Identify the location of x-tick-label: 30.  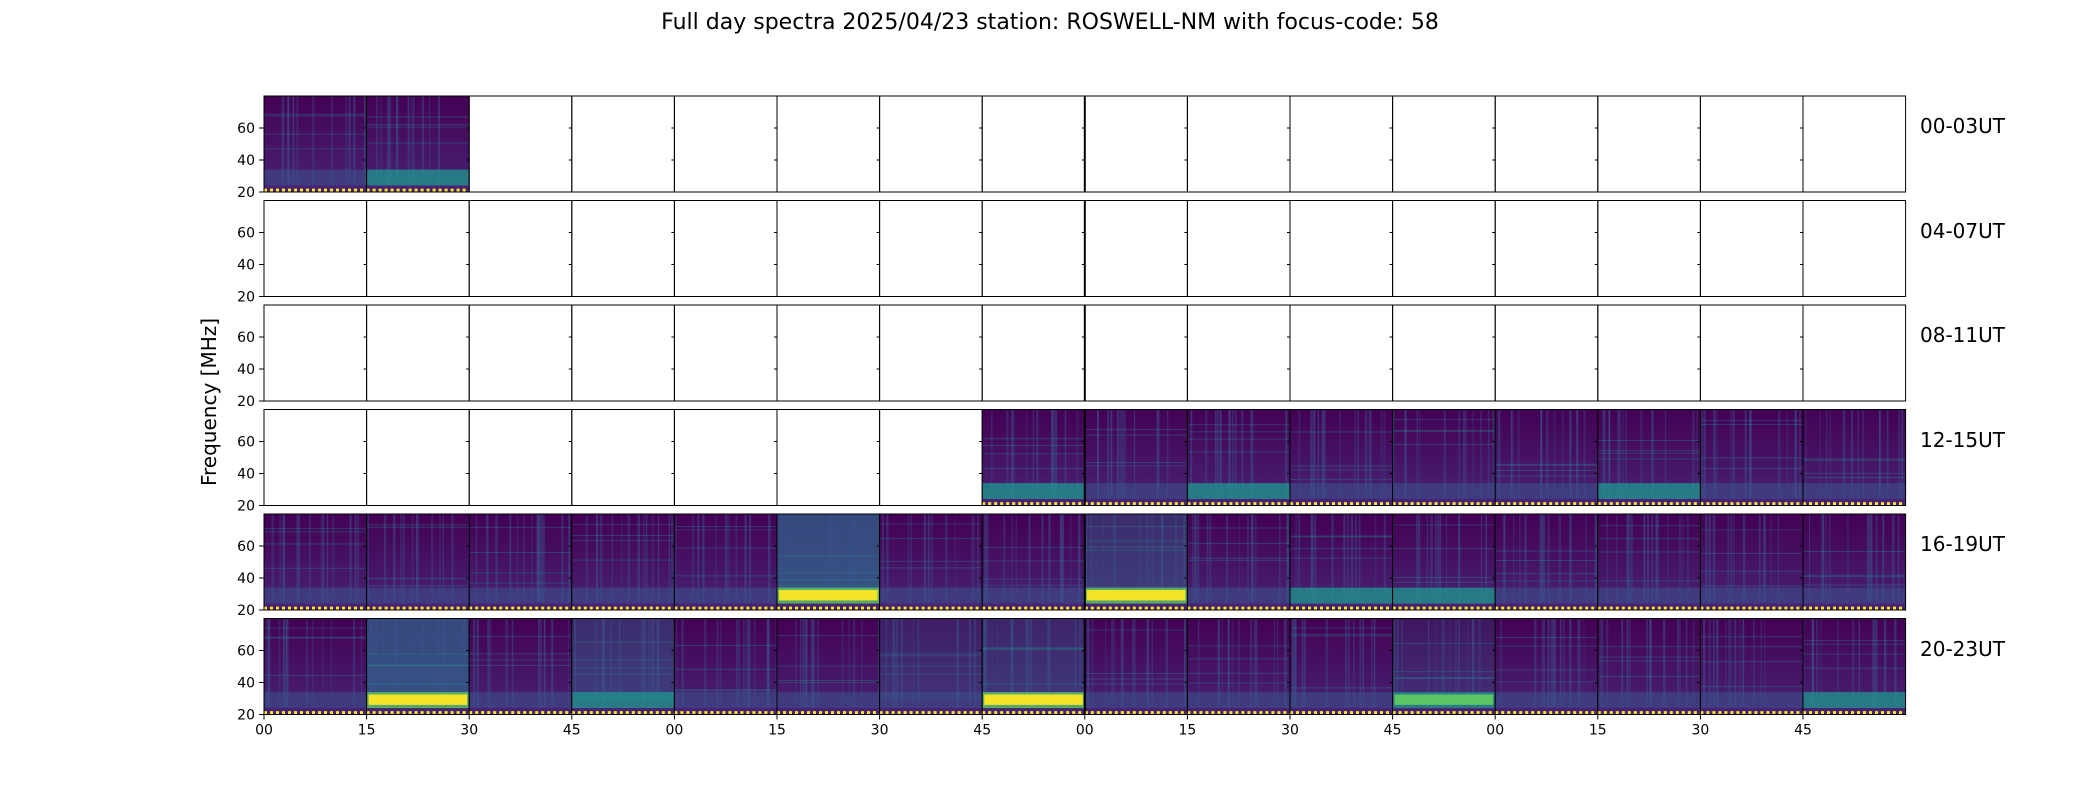
(880, 731).